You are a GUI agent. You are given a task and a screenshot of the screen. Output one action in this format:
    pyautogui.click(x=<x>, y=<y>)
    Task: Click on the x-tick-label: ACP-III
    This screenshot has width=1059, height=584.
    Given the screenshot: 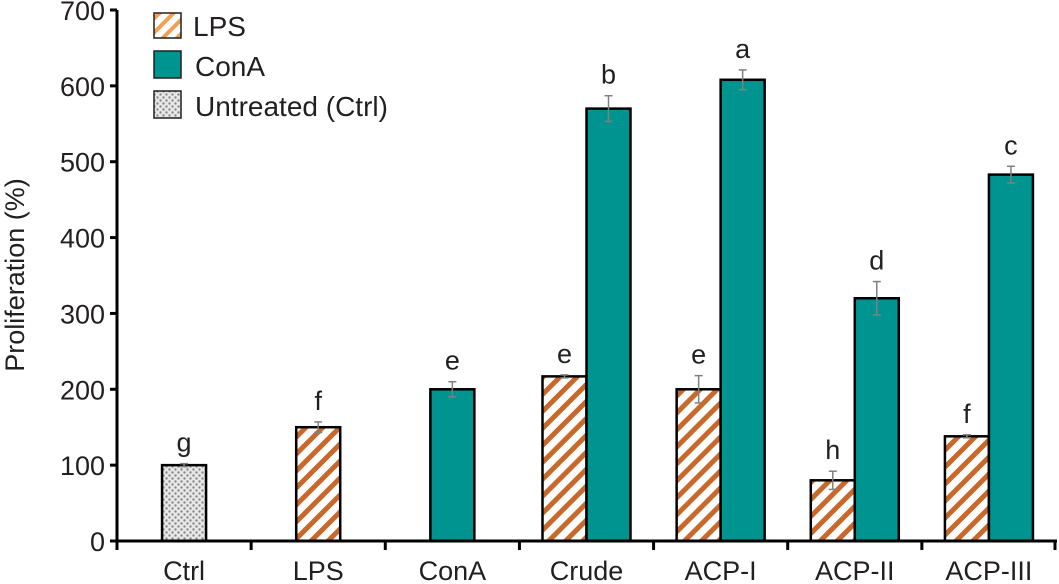 What is the action you would take?
    pyautogui.click(x=988, y=570)
    